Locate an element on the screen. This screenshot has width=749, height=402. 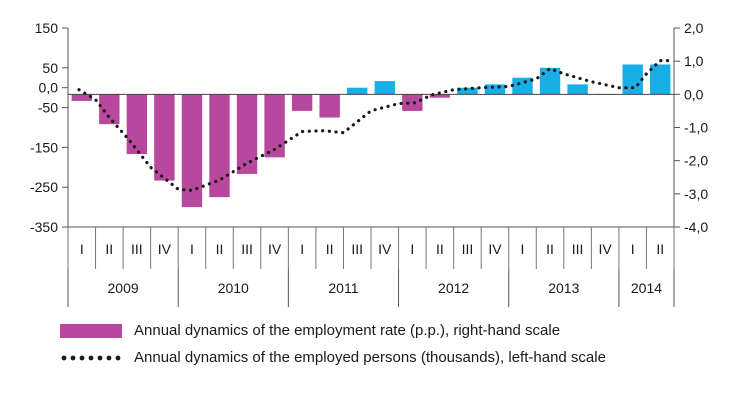
year-label: 2012 is located at coordinates (453, 288).